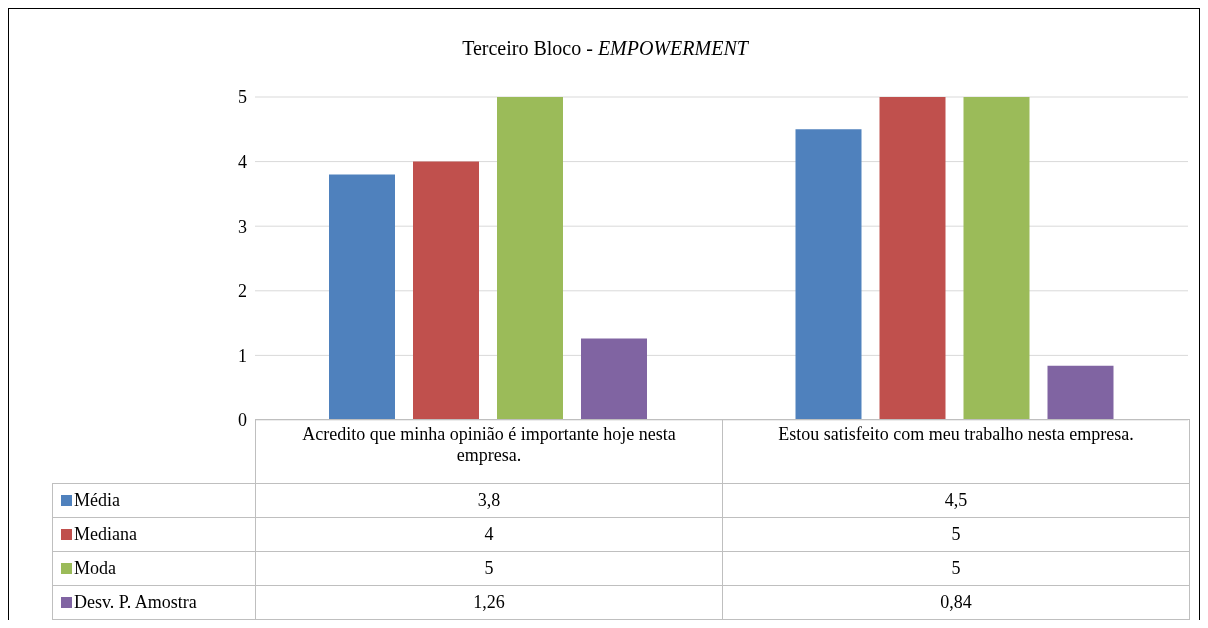  Describe the element at coordinates (242, 97) in the screenshot. I see `y-tick-label: 5` at that location.